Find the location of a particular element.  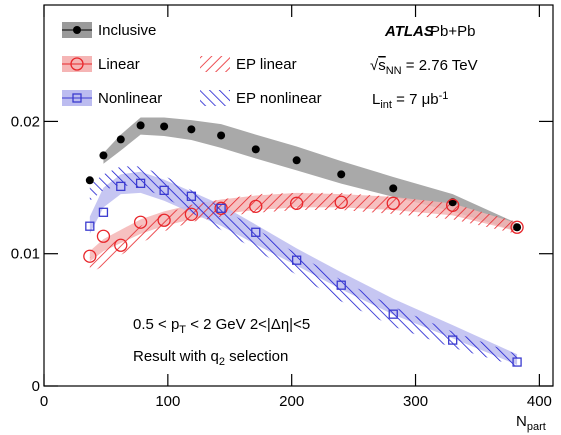

annotation: Lint = 7 μb-1 is located at coordinates (410, 100).